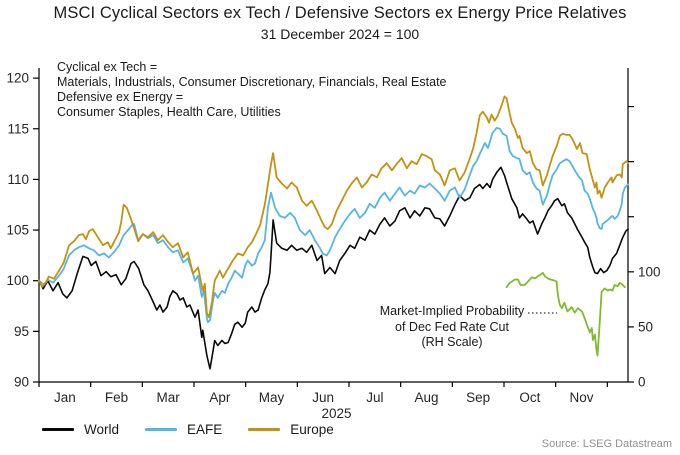 The image size is (680, 455). Describe the element at coordinates (272, 397) in the screenshot. I see `month-label: May` at that location.